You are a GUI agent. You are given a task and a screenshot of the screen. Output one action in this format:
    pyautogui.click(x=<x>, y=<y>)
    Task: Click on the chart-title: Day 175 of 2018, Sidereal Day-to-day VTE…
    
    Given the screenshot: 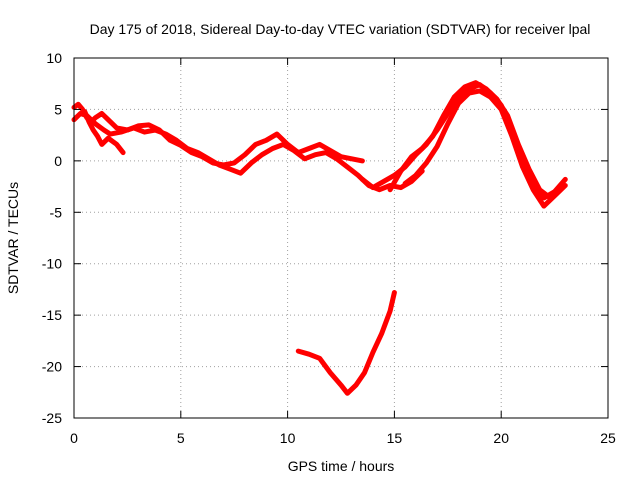 What is the action you would take?
    pyautogui.click(x=340, y=29)
    